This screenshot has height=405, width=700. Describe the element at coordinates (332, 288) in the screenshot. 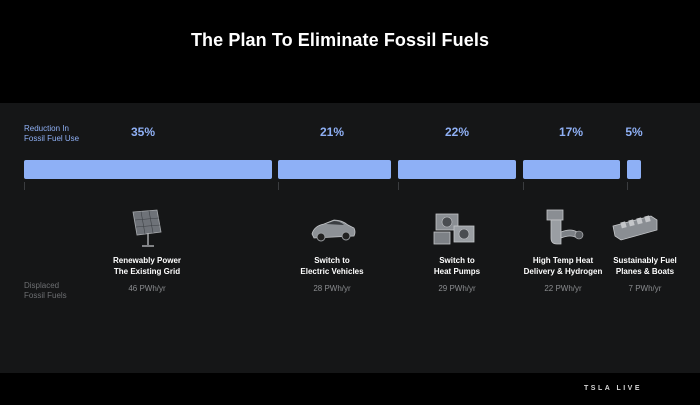

I see `step-2-amount: 28 PWh/yr` at that location.